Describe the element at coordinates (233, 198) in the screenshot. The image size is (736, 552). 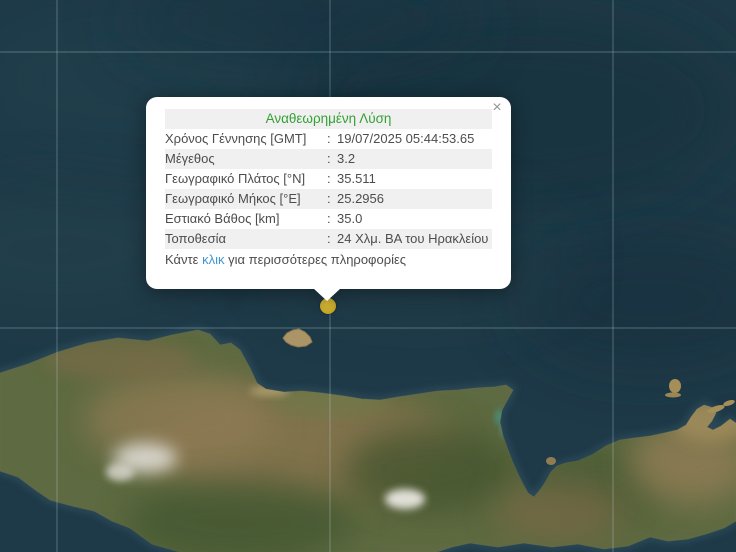
I see `row-label: Γεωγραφικό Μήκος [°E]` at that location.